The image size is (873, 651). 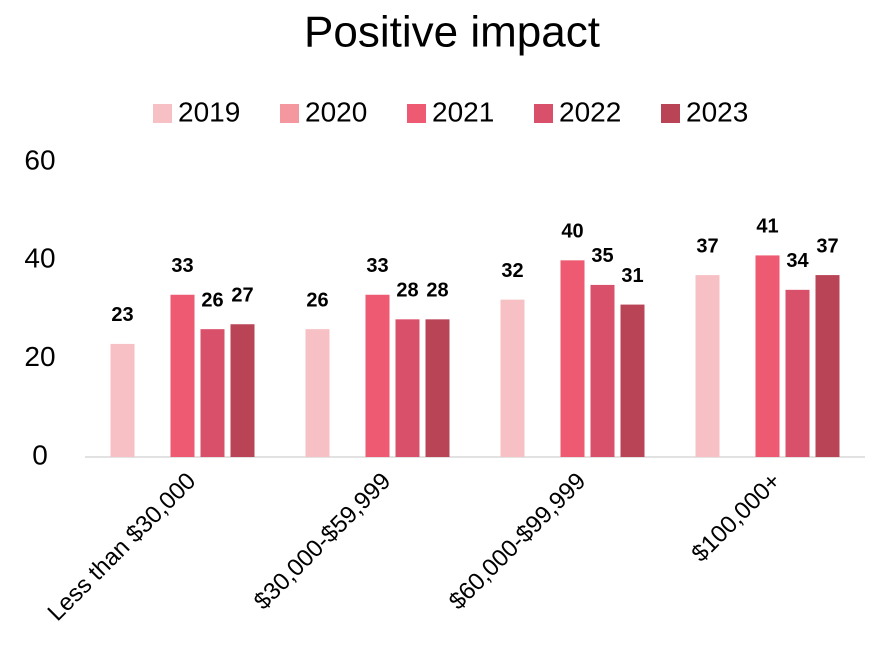 What do you see at coordinates (121, 547) in the screenshot?
I see `x-tick-label: Less than $30,000` at bounding box center [121, 547].